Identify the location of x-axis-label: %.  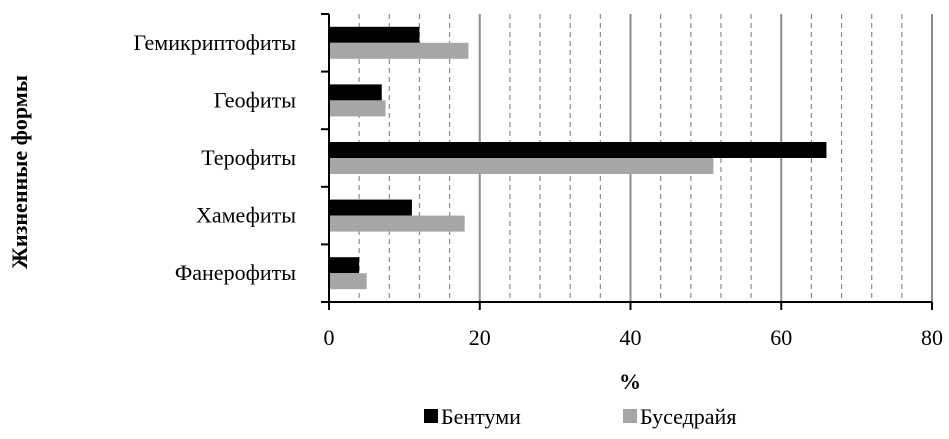
(630, 381).